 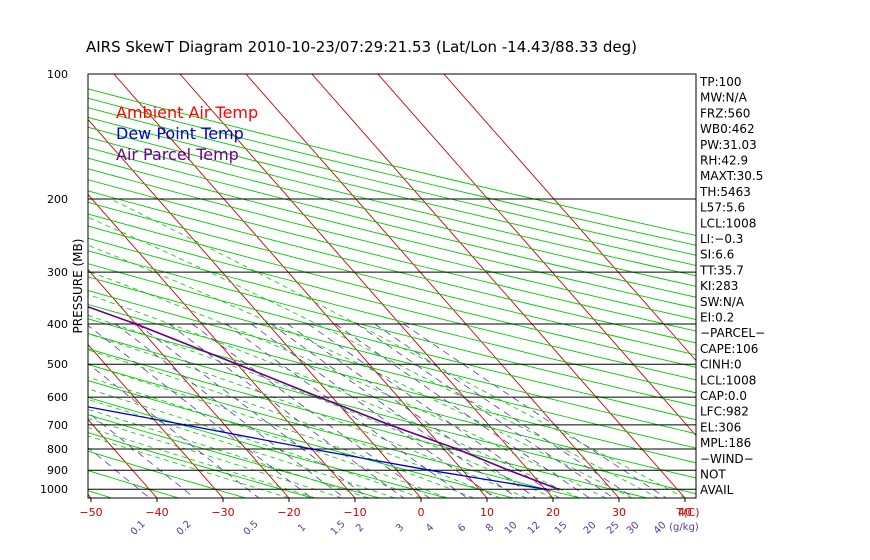 I want to click on pressure-tick-label: 200, so click(x=57, y=199).